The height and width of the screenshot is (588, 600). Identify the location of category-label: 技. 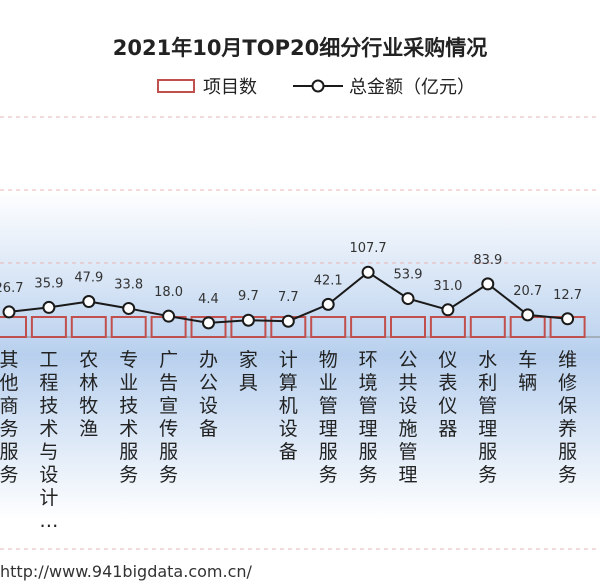
(128, 406).